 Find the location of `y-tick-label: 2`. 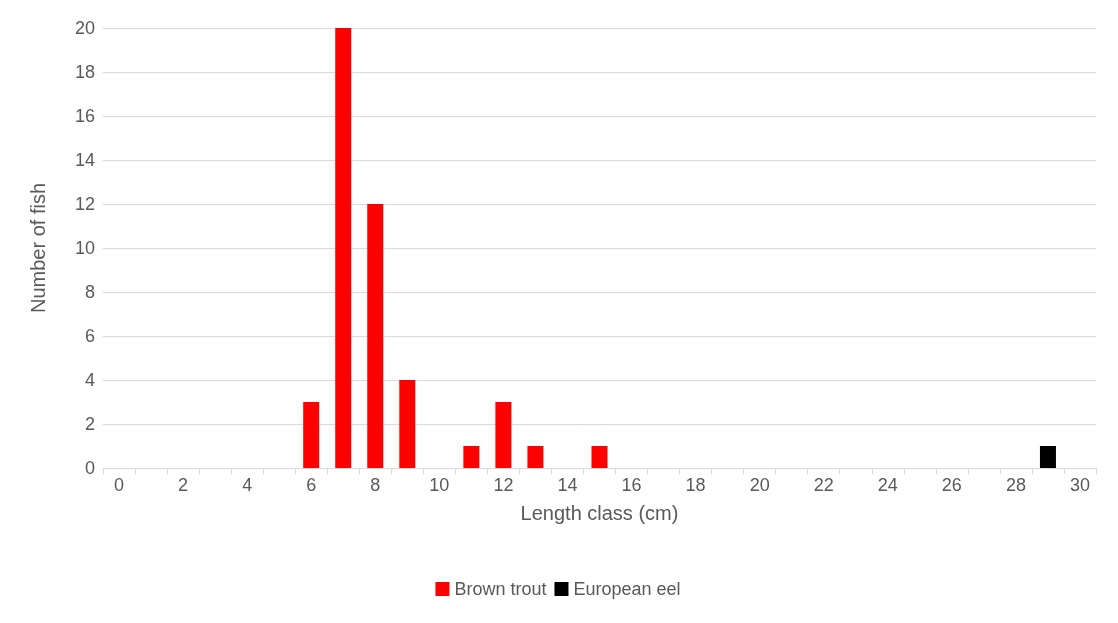

y-tick-label: 2 is located at coordinates (89, 424).